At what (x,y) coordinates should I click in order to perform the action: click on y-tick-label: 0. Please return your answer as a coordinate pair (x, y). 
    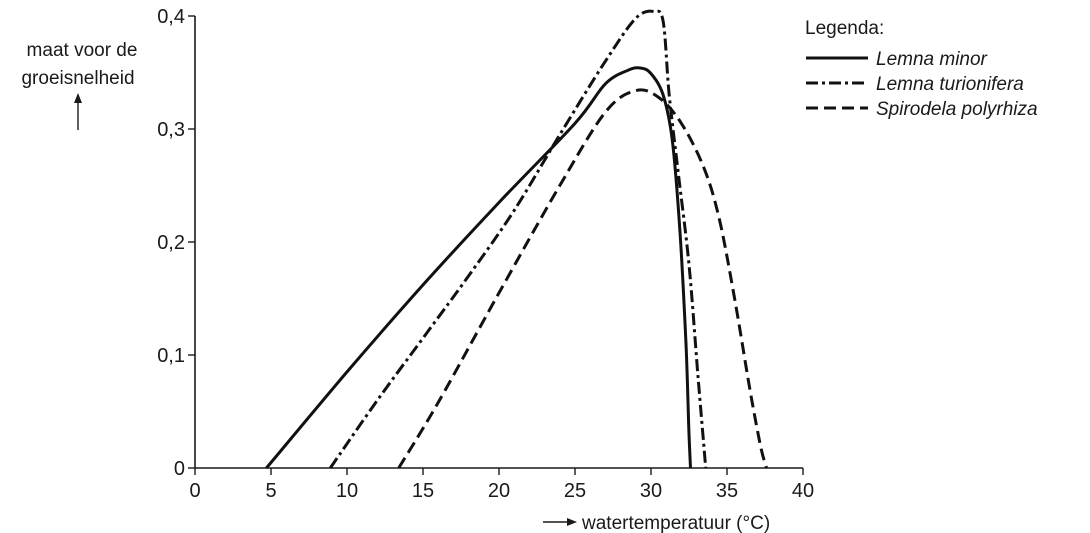
    Looking at the image, I should click on (179, 469).